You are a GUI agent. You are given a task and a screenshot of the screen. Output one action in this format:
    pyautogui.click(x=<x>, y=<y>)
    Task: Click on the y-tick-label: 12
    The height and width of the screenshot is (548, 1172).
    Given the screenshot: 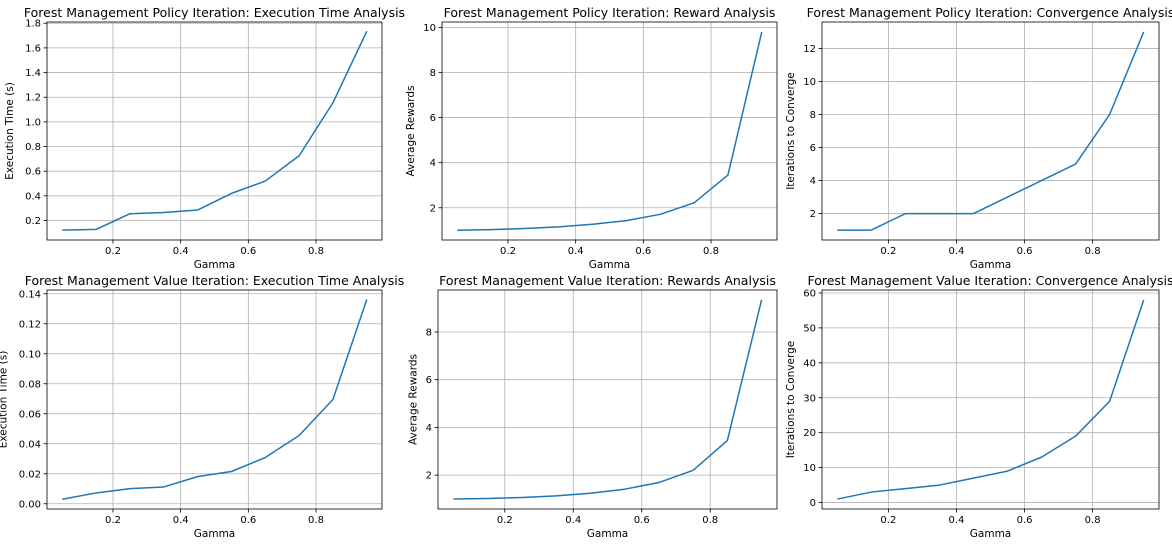 What is the action you would take?
    pyautogui.click(x=809, y=49)
    